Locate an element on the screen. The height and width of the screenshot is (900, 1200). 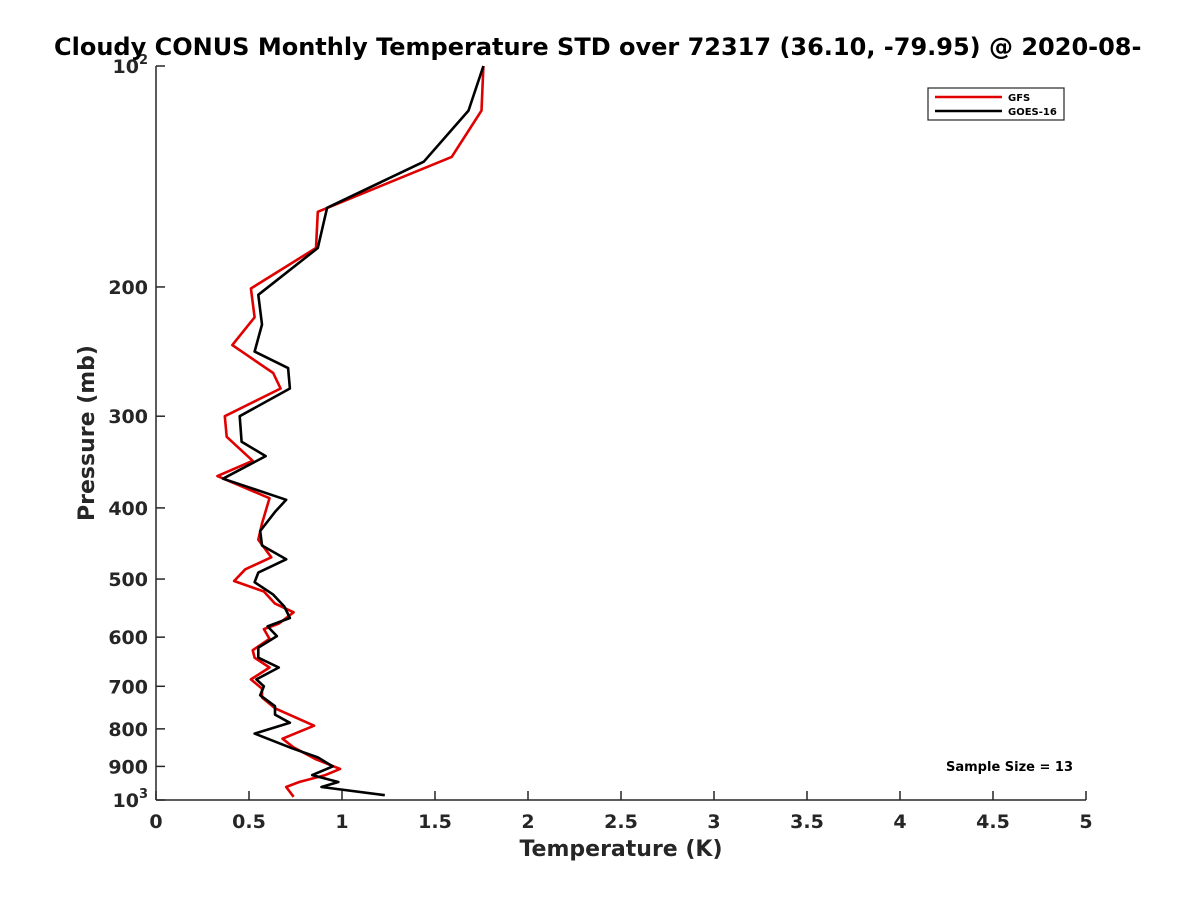
x-tick-label: 2 is located at coordinates (527, 822).